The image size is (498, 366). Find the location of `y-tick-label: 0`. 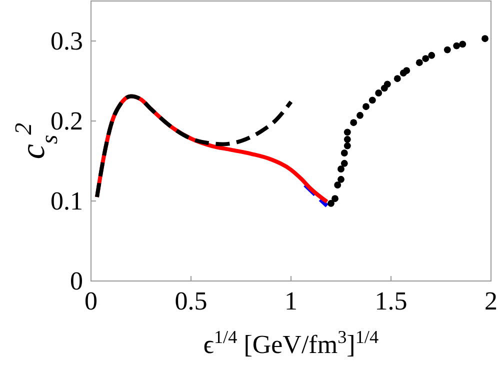

y-tick-label: 0 is located at coordinates (76, 281).